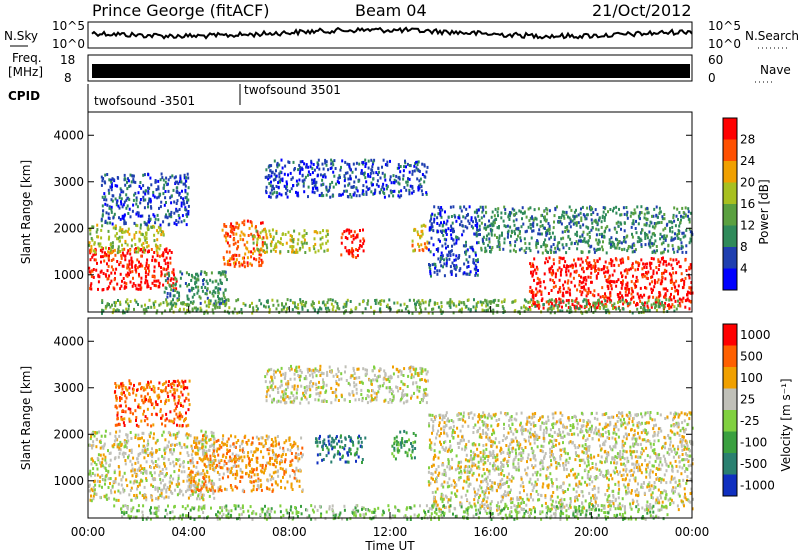 This screenshot has width=800, height=554. I want to click on ytick-label: 2000, so click(68, 228).